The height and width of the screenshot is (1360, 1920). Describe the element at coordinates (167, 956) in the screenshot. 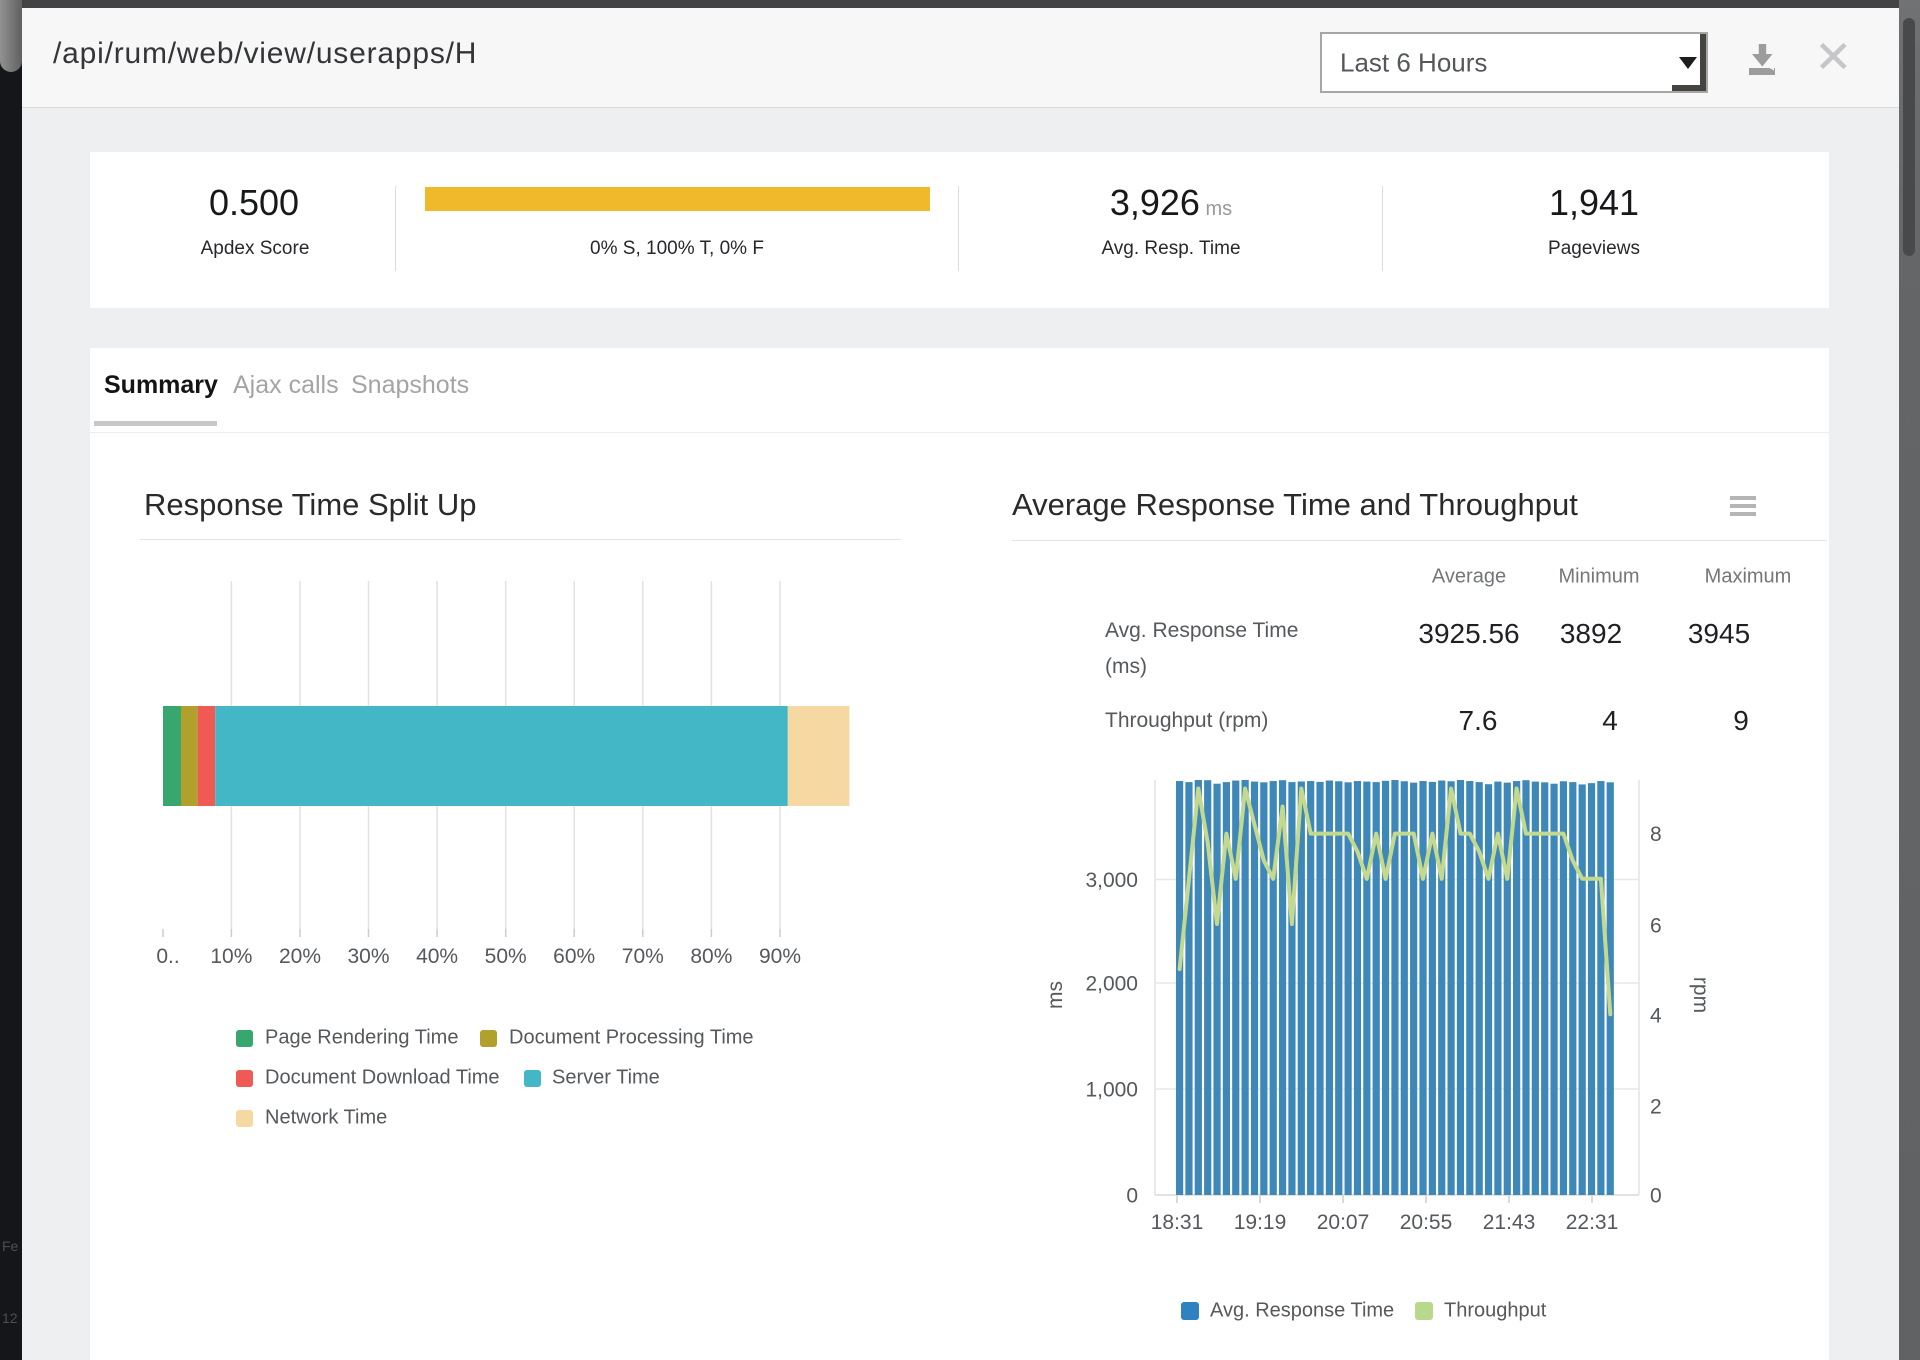

I see `svg-text: 0..` at that location.